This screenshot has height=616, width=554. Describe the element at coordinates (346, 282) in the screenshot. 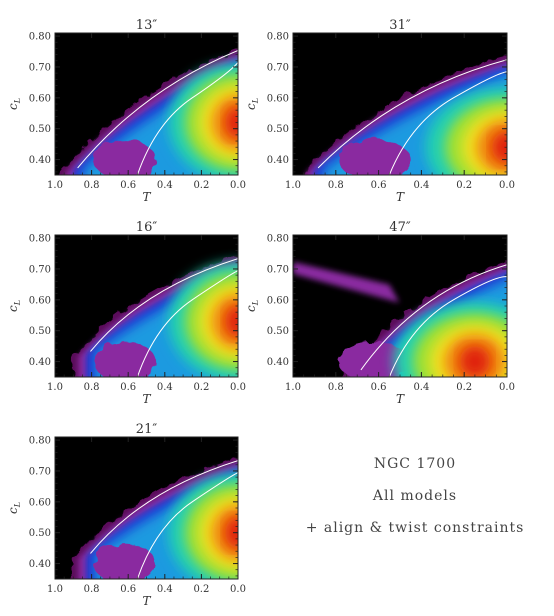

I see `density-tail` at that location.